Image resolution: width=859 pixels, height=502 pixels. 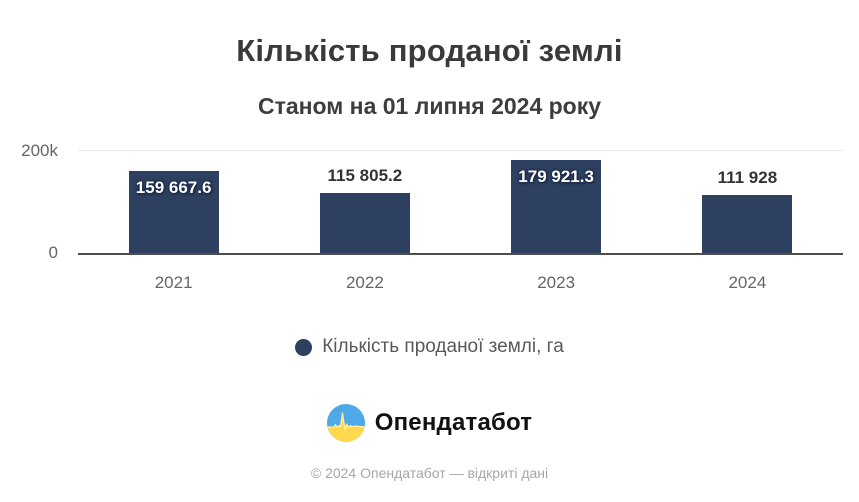 I want to click on bar-2022, so click(x=364, y=223).